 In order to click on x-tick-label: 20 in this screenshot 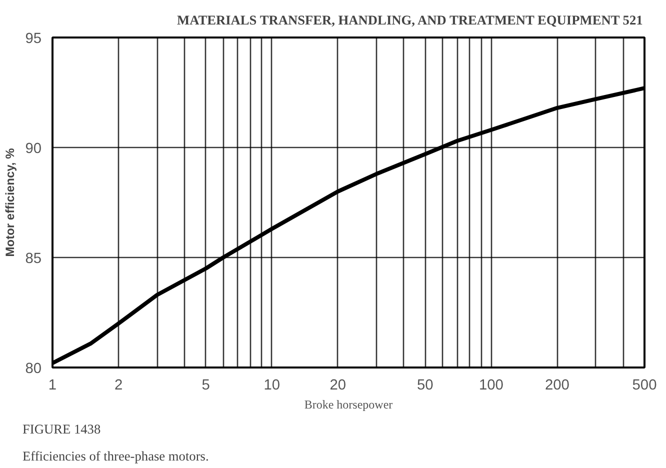, I will do `click(338, 386)`.